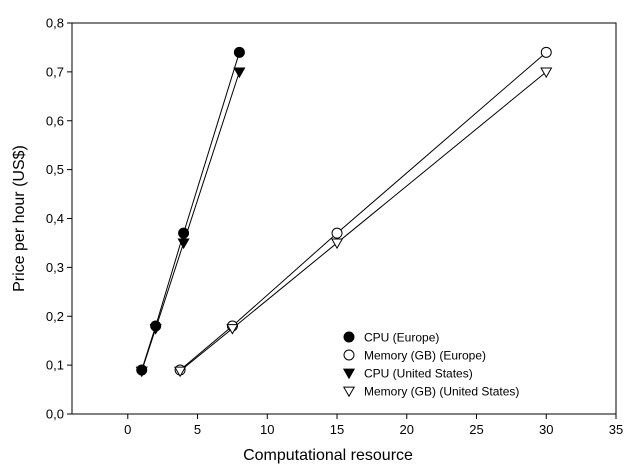 The width and height of the screenshot is (627, 466). I want to click on legend-item: Memory (GB) (Europe), so click(414, 356).